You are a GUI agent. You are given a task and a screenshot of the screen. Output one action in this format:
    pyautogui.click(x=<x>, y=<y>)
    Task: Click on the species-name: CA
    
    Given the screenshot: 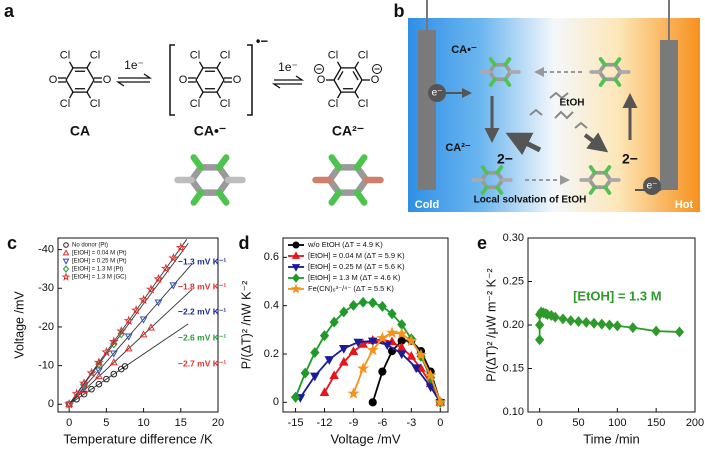 What is the action you would take?
    pyautogui.click(x=80, y=131)
    